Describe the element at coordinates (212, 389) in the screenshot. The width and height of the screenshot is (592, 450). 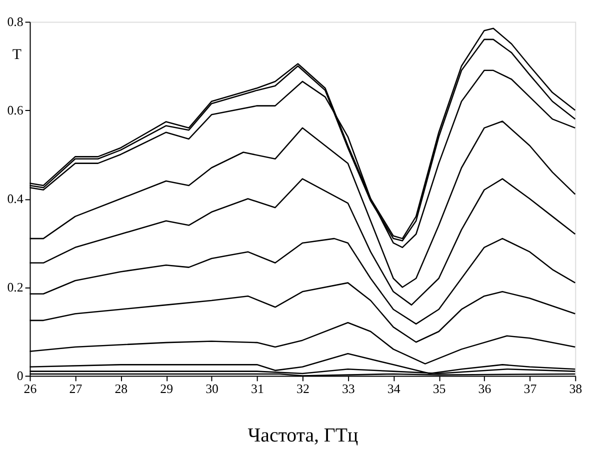
I see `x-tick-label: 30` at that location.